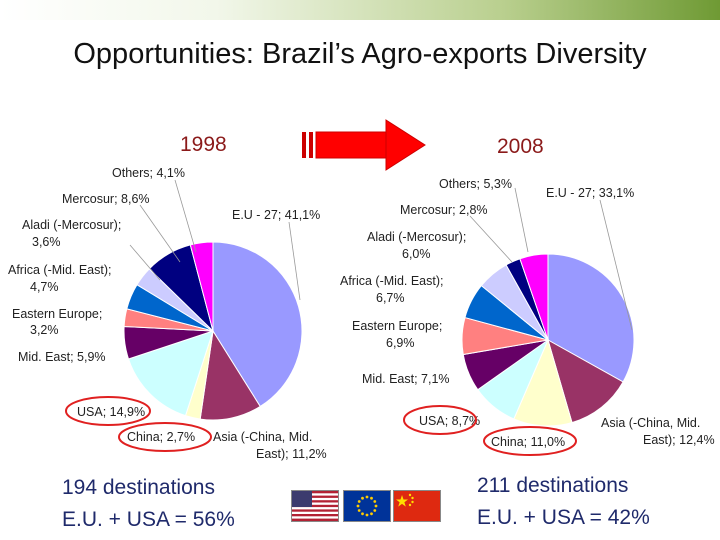  What do you see at coordinates (57, 314) in the screenshot?
I see `pie-label-0-5-0: Eastern Europe;` at bounding box center [57, 314].